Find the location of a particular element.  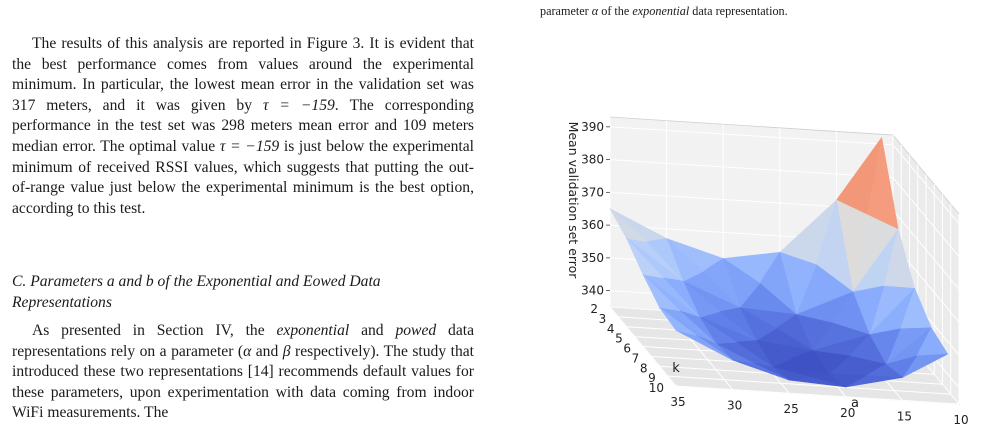

x-tick-label: 30 is located at coordinates (734, 406).